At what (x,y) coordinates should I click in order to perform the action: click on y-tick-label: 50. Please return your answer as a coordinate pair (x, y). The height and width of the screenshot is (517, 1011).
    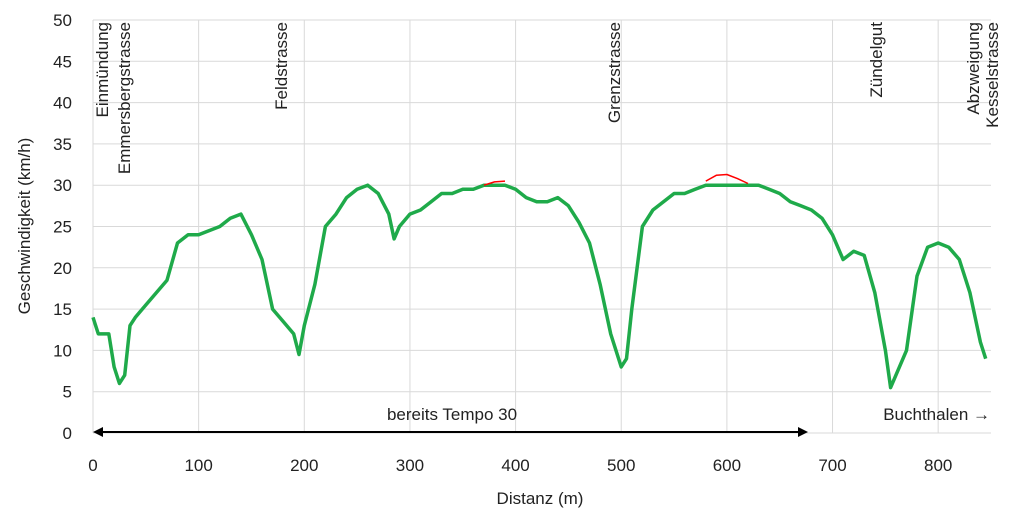
    Looking at the image, I should click on (62, 20).